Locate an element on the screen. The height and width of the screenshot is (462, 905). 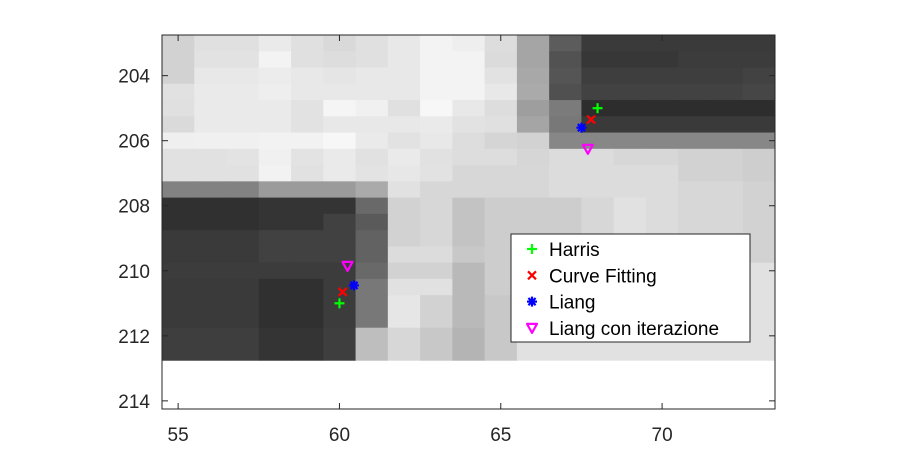
legend-label: Harris is located at coordinates (574, 250).